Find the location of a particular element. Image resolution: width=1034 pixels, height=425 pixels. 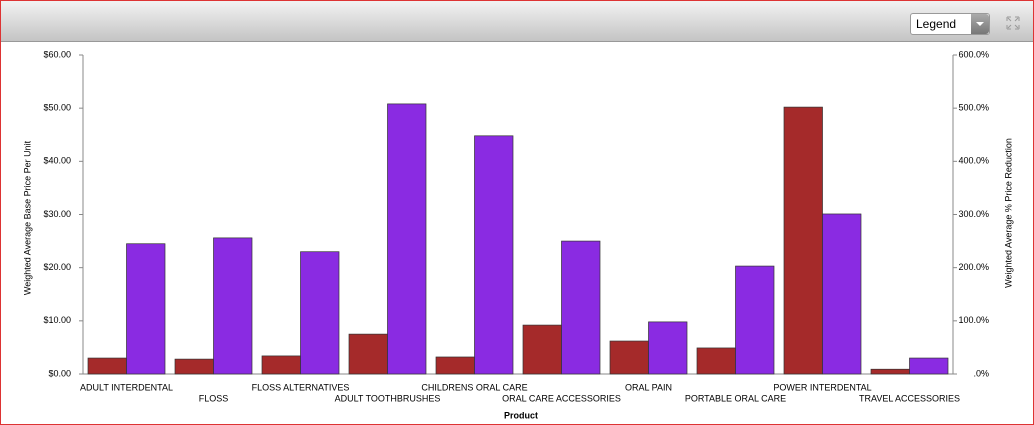

y2-tick-label: 200.0% is located at coordinates (973, 267).